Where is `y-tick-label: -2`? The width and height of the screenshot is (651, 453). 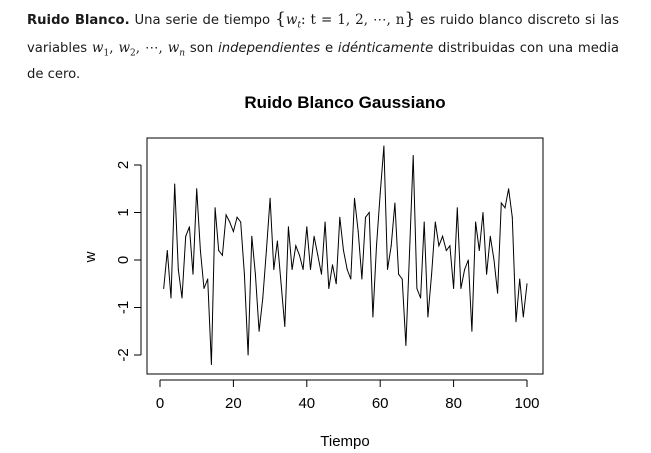
y-tick-label: -2 is located at coordinates (123, 354).